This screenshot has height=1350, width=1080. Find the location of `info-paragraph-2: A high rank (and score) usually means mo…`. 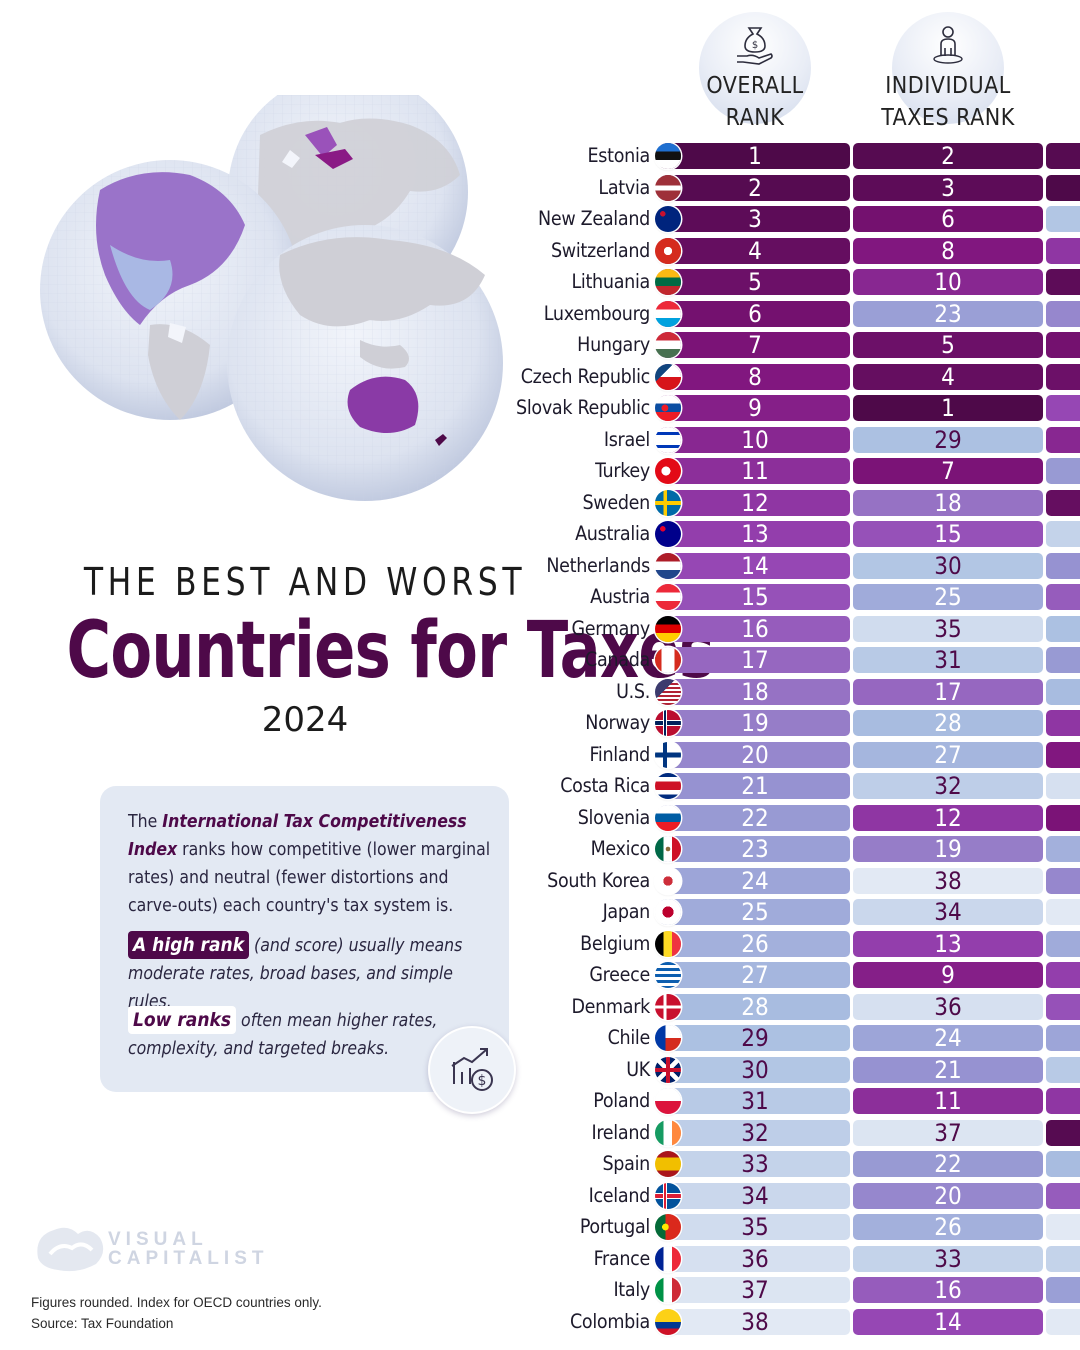

info-paragraph-2: A high rank (and score) usually means mo… is located at coordinates (313, 973).